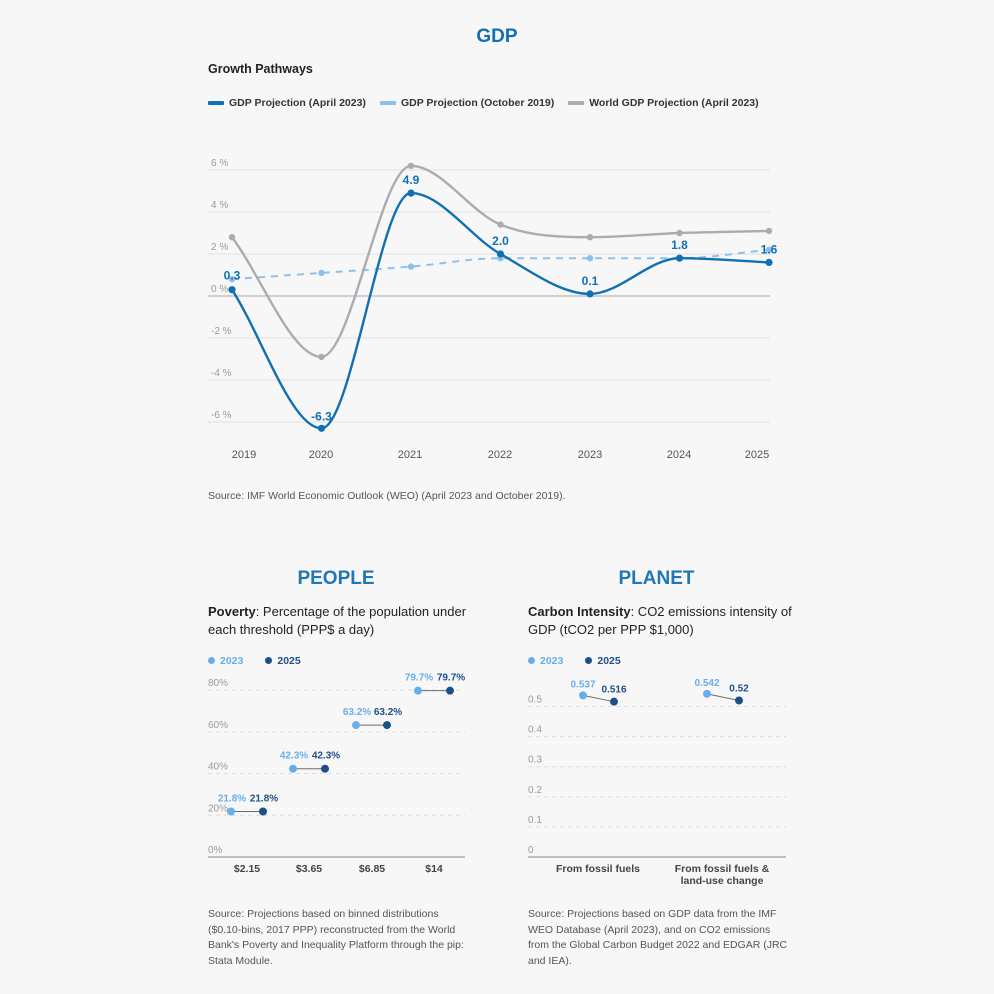 The height and width of the screenshot is (994, 994). Describe the element at coordinates (219, 289) in the screenshot. I see `y-tick-label: 0 %` at that location.